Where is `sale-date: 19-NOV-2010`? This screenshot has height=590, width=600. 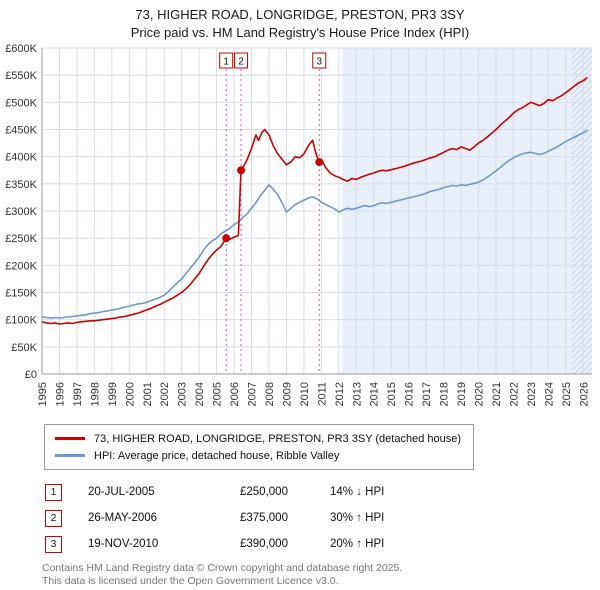
sale-date: 19-NOV-2010 is located at coordinates (123, 544).